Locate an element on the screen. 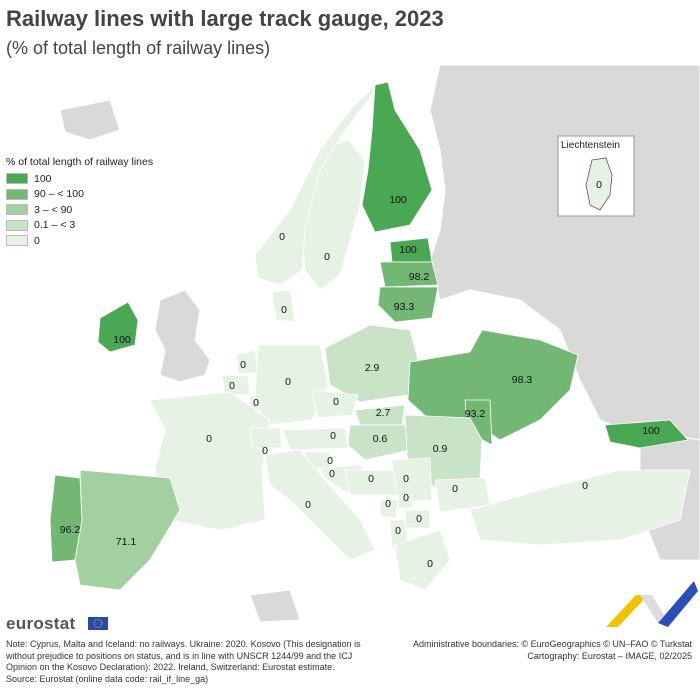  region-lithuania is located at coordinates (408, 304).